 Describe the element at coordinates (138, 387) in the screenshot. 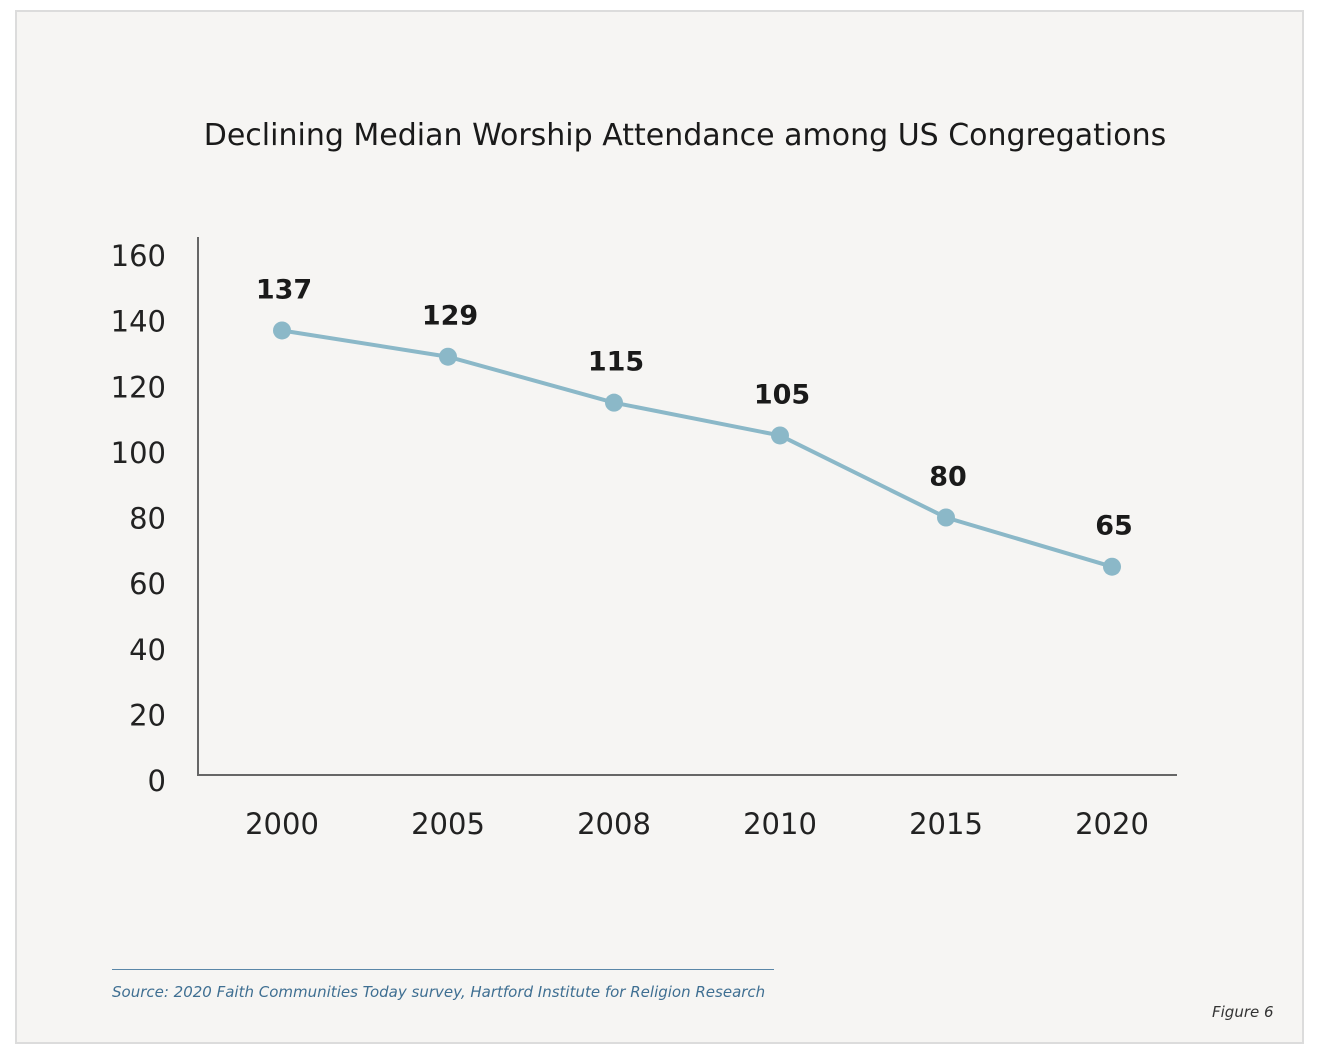

I see `y-tick-label: 120` at that location.